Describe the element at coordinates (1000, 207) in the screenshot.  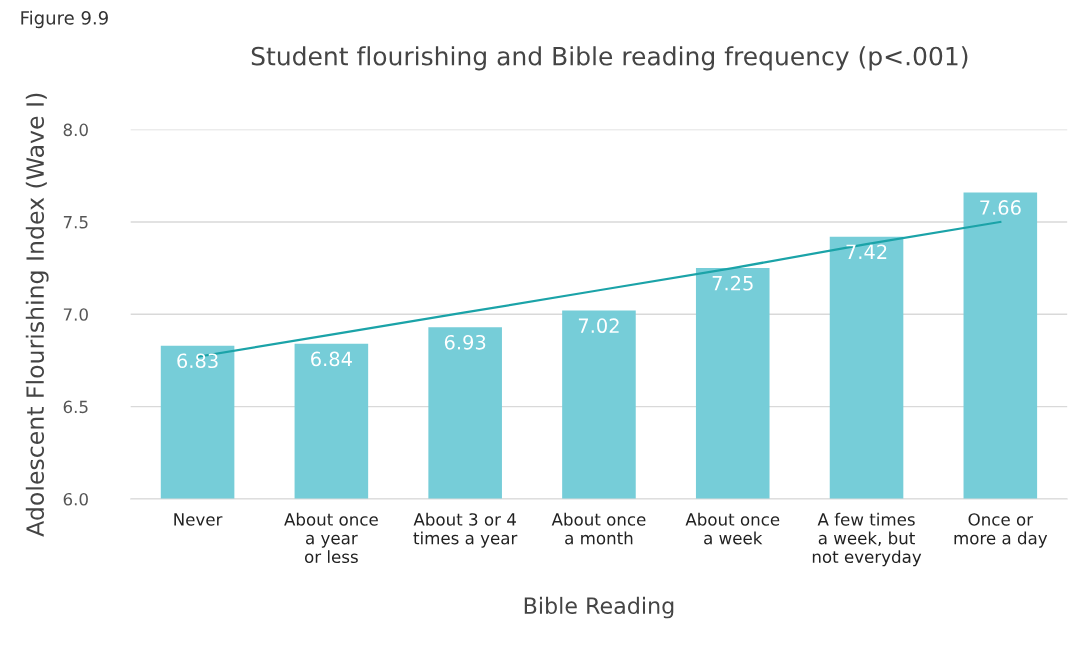
I see `data-label: 7.66` at that location.